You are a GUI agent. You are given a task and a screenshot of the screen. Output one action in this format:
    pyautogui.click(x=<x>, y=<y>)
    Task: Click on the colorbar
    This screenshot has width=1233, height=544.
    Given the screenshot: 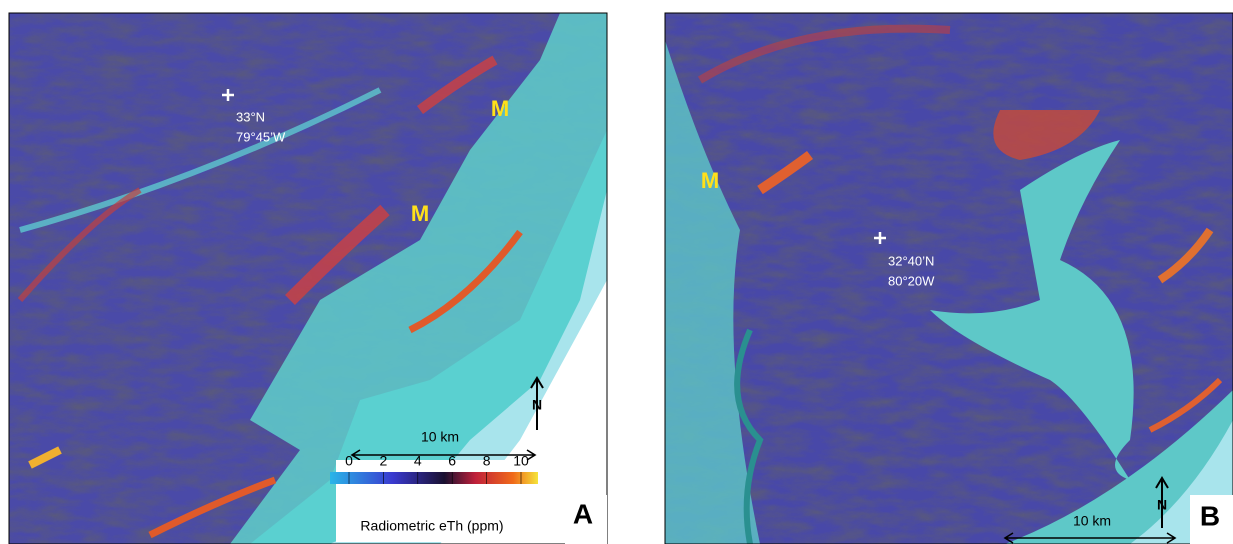 What is the action you would take?
    pyautogui.click(x=434, y=478)
    